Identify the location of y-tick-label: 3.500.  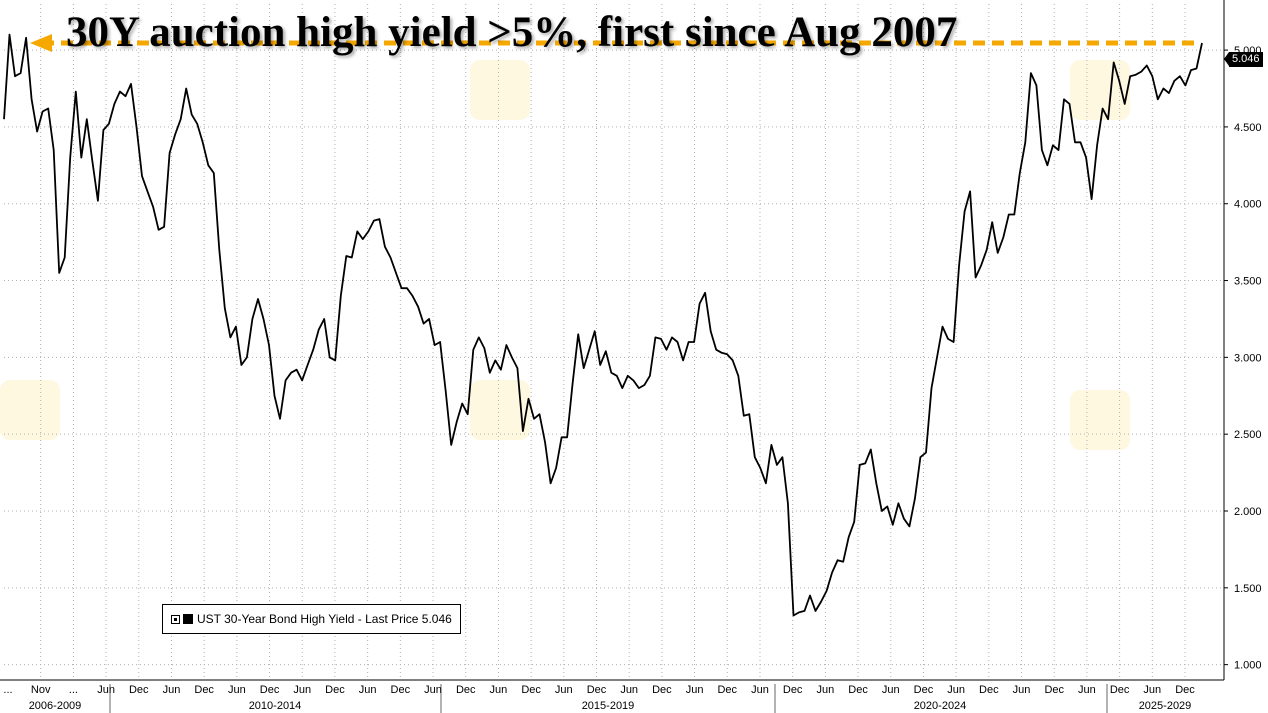
(1248, 282).